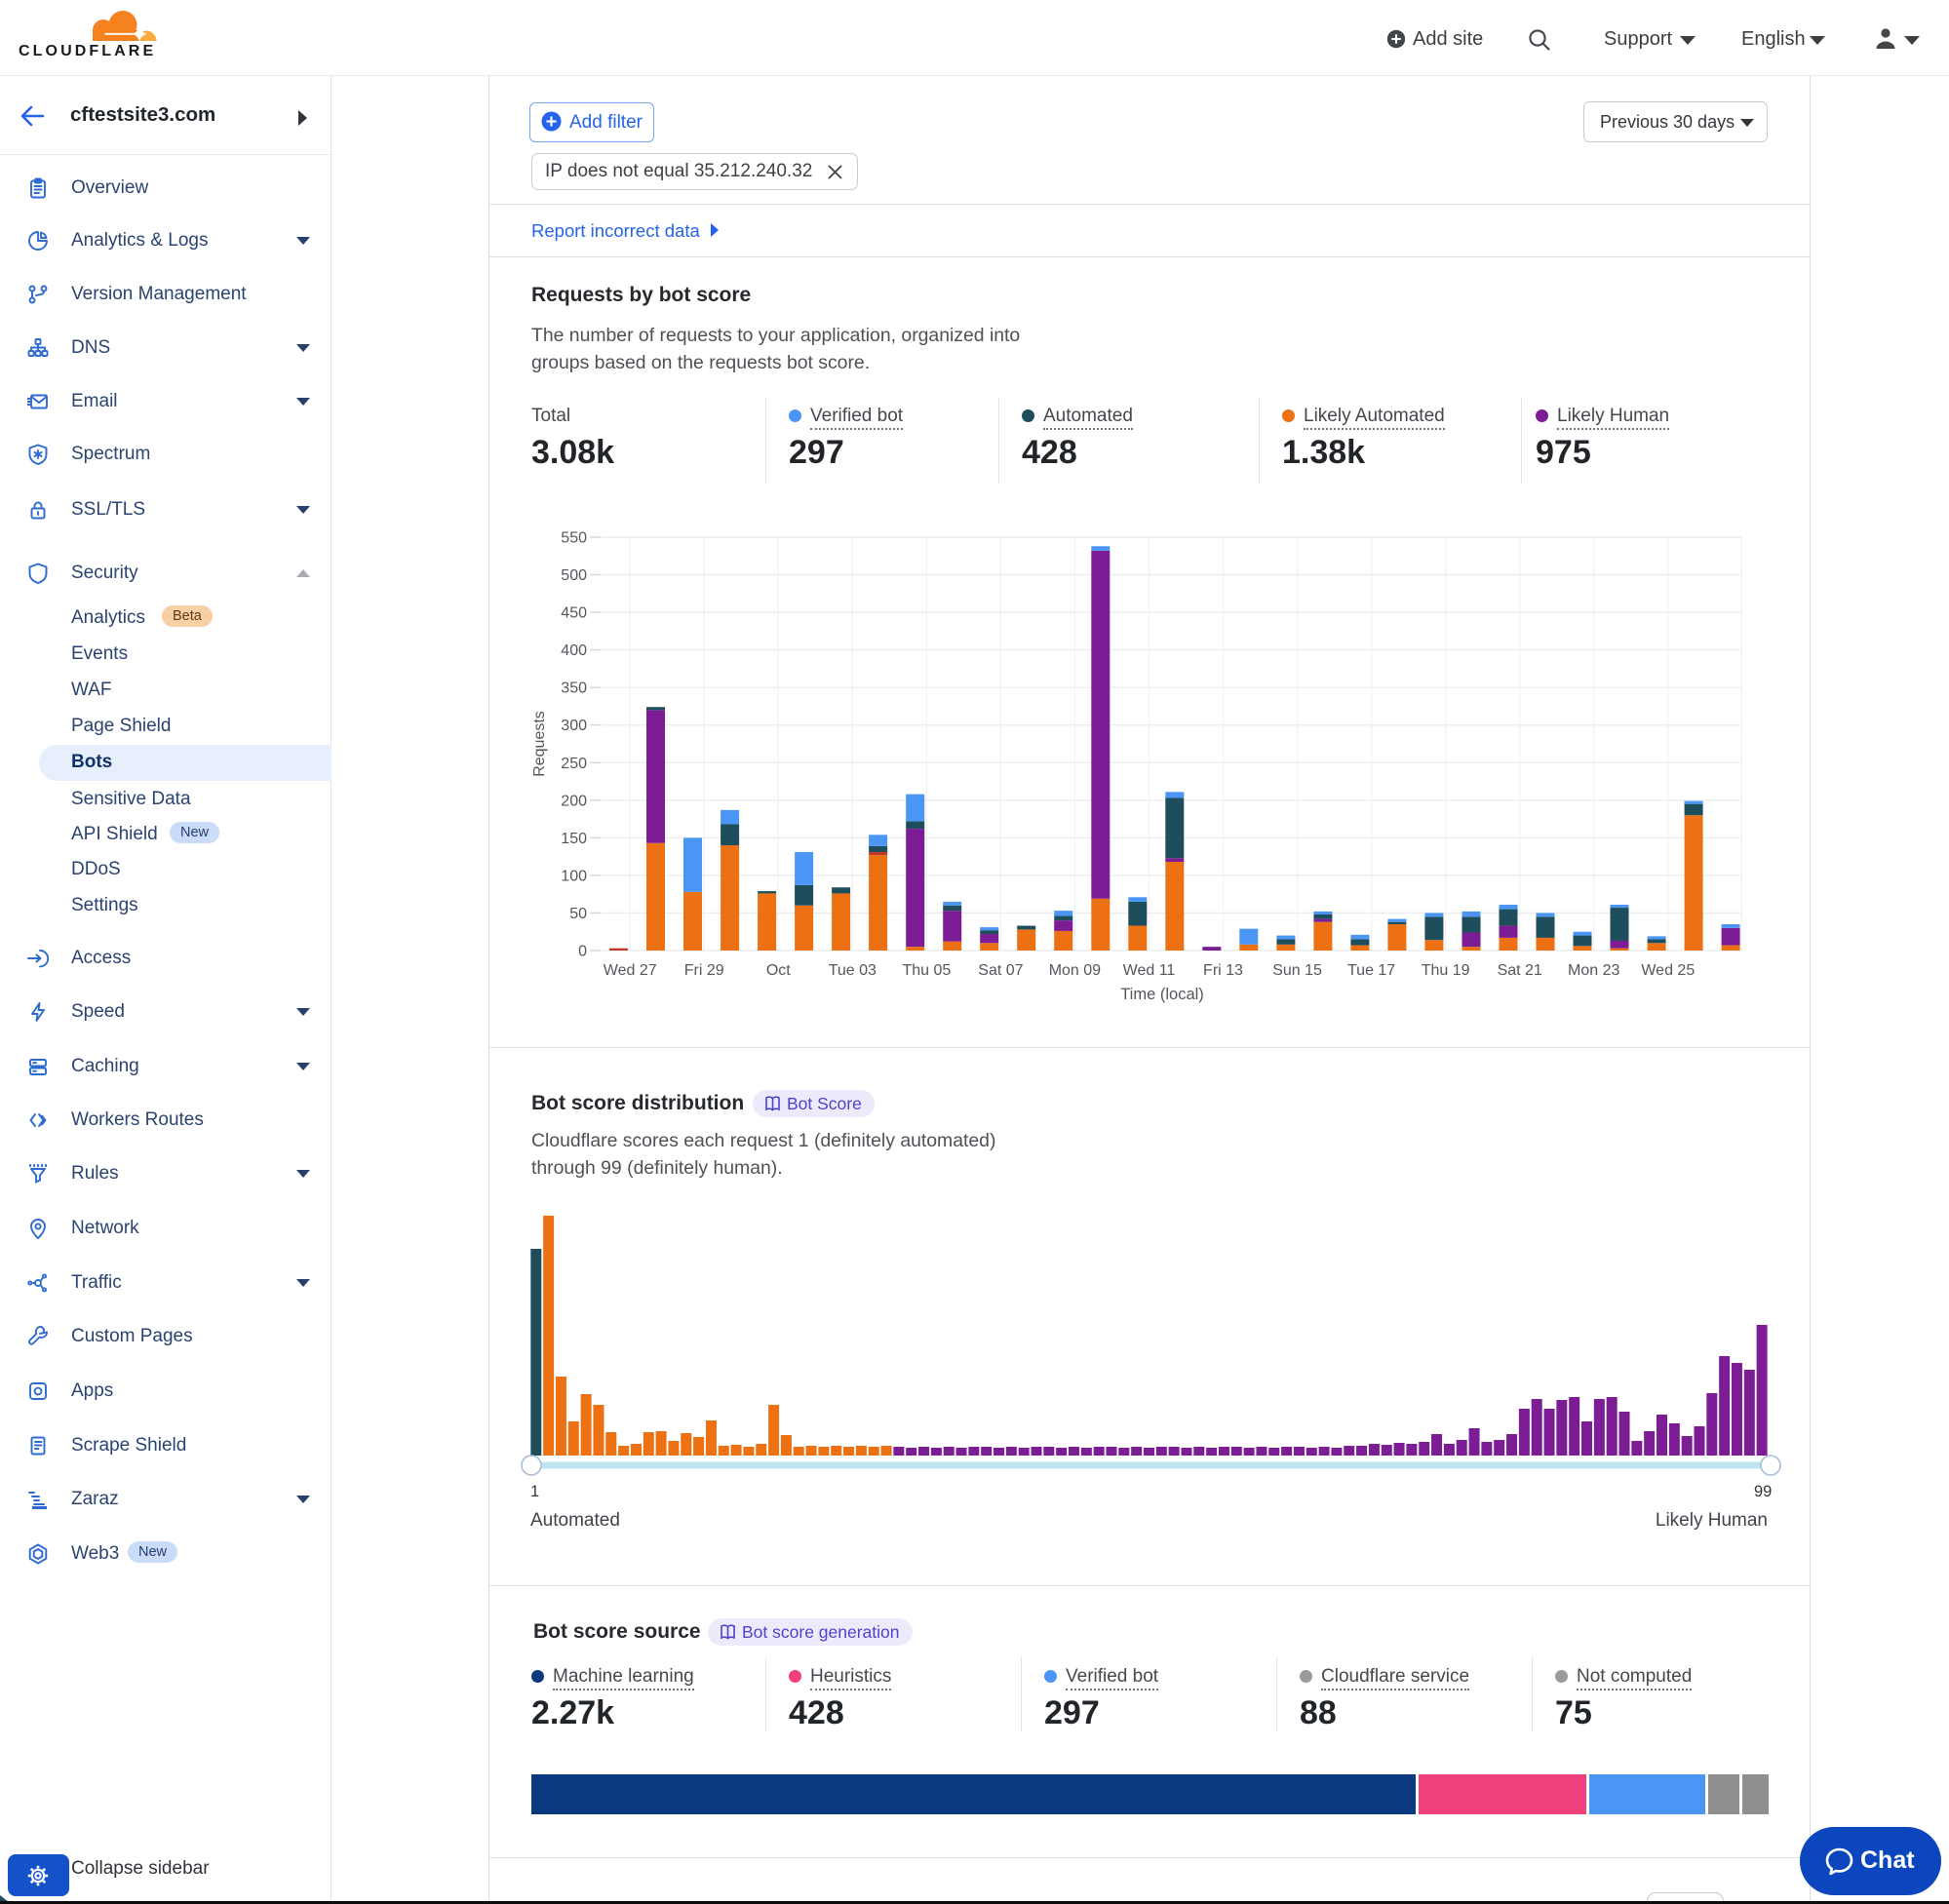 The width and height of the screenshot is (1949, 1904). I want to click on svg-text: Wed 11, so click(1149, 970).